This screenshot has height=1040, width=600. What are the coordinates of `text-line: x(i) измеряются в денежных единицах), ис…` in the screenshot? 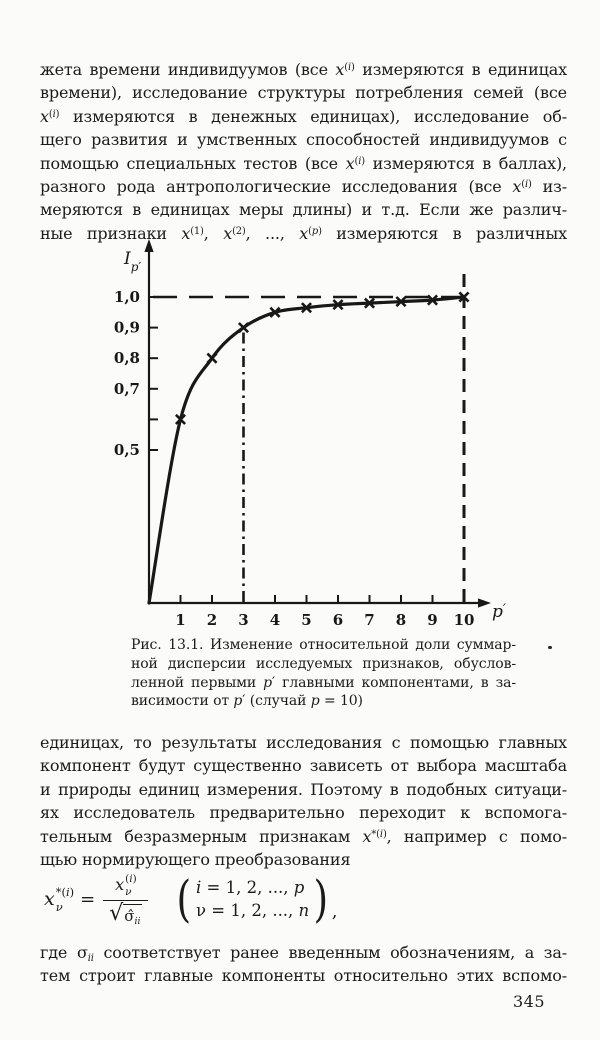 It's located at (303, 116).